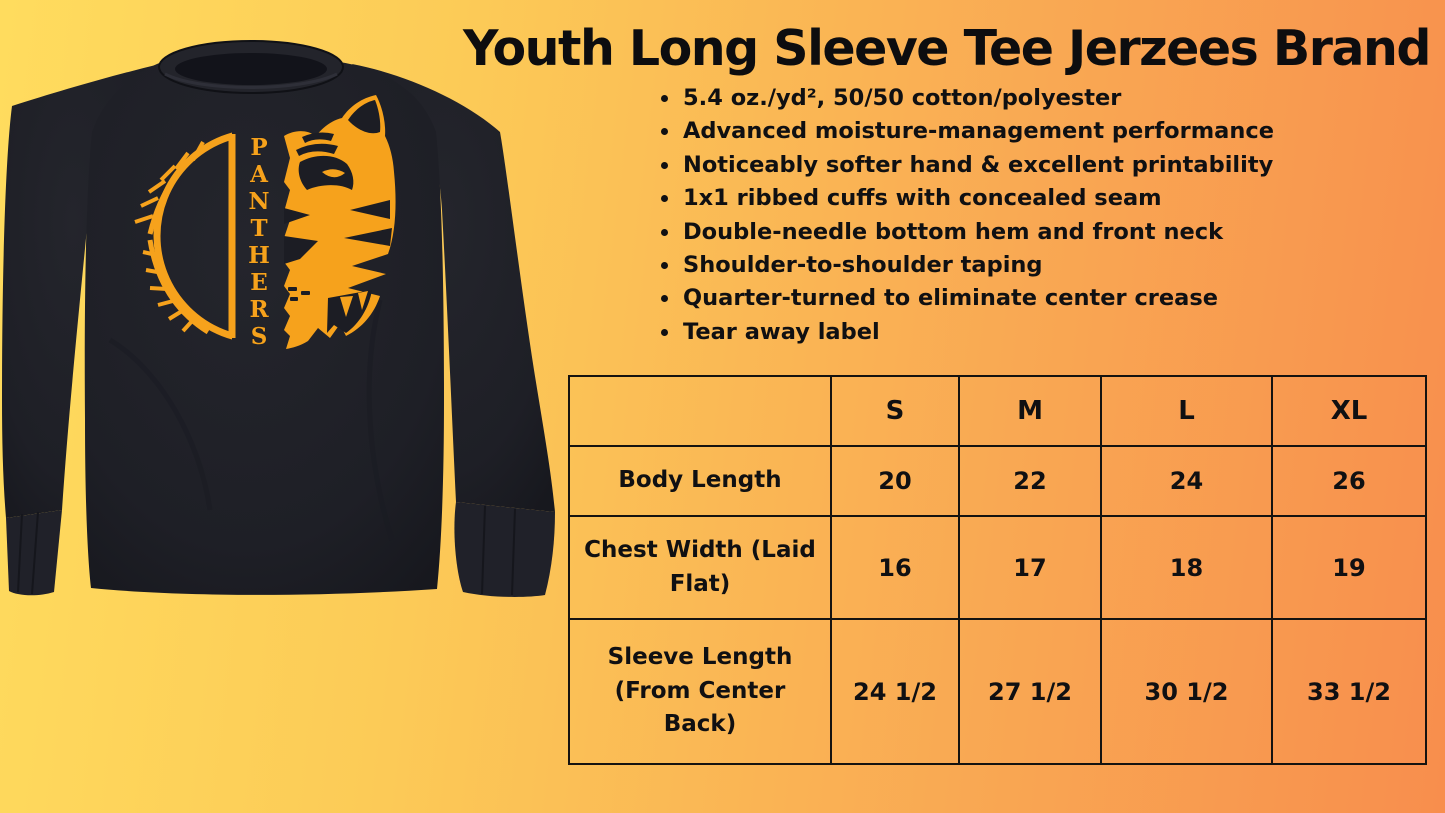  What do you see at coordinates (259, 309) in the screenshot?
I see `team-letter: R` at bounding box center [259, 309].